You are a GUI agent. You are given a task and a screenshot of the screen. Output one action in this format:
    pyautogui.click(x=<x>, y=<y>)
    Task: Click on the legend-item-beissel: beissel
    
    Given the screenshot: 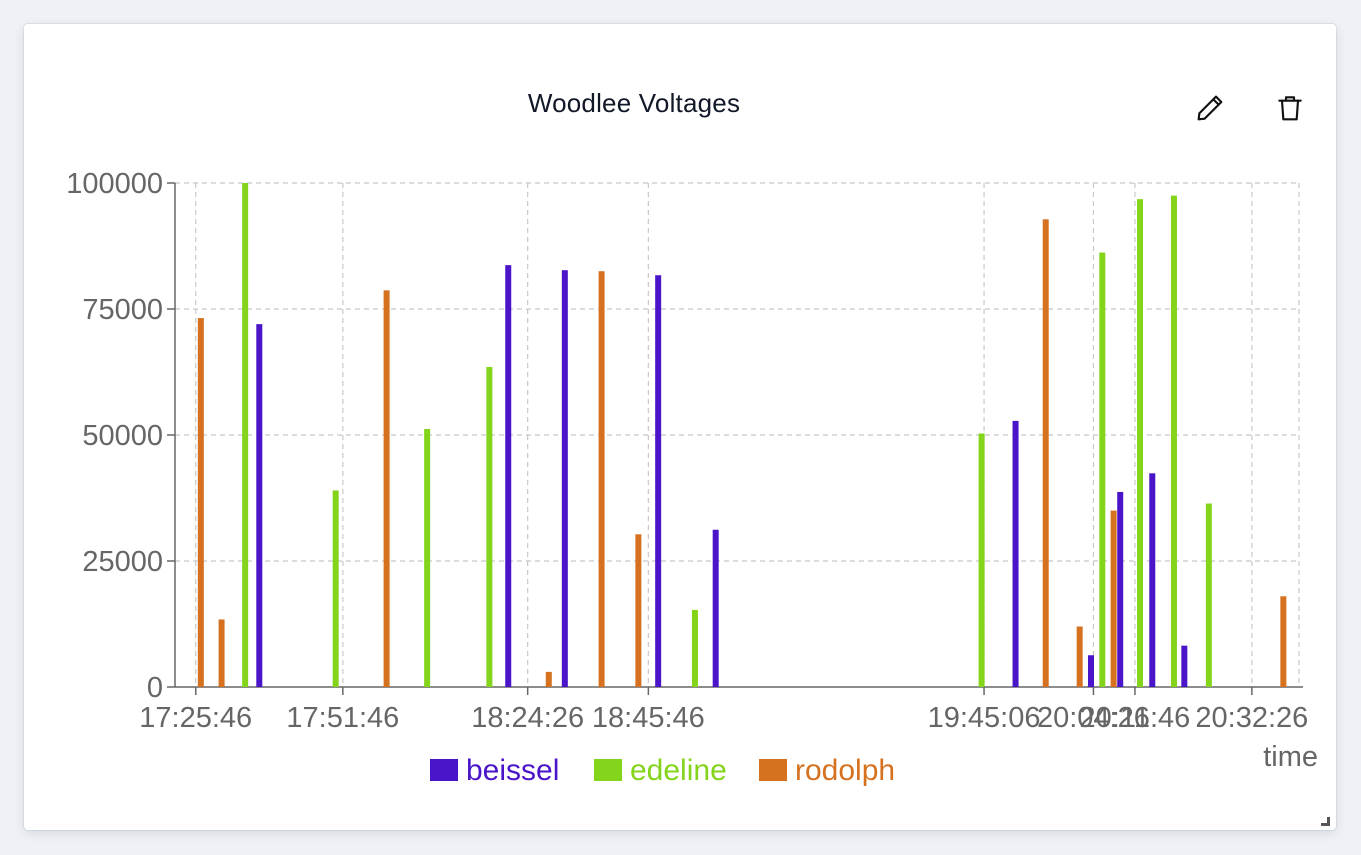 What is the action you would take?
    pyautogui.click(x=494, y=770)
    